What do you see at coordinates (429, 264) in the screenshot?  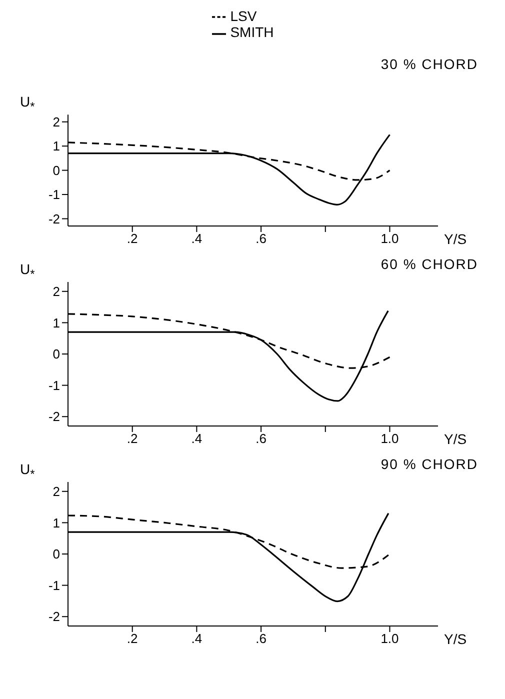 I see `chart-title: 60 % CHORD` at bounding box center [429, 264].